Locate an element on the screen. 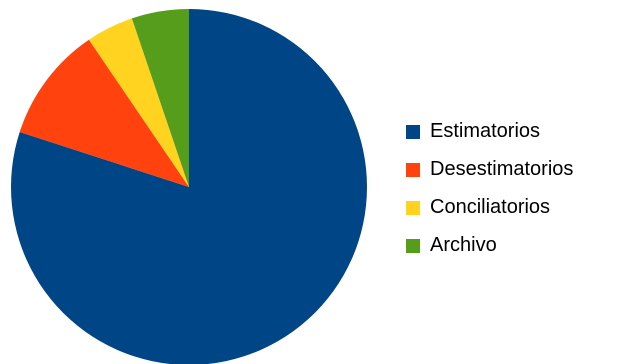 This screenshot has width=620, height=364. legend-label-conciliatorios: Conciliatorios is located at coordinates (490, 207).